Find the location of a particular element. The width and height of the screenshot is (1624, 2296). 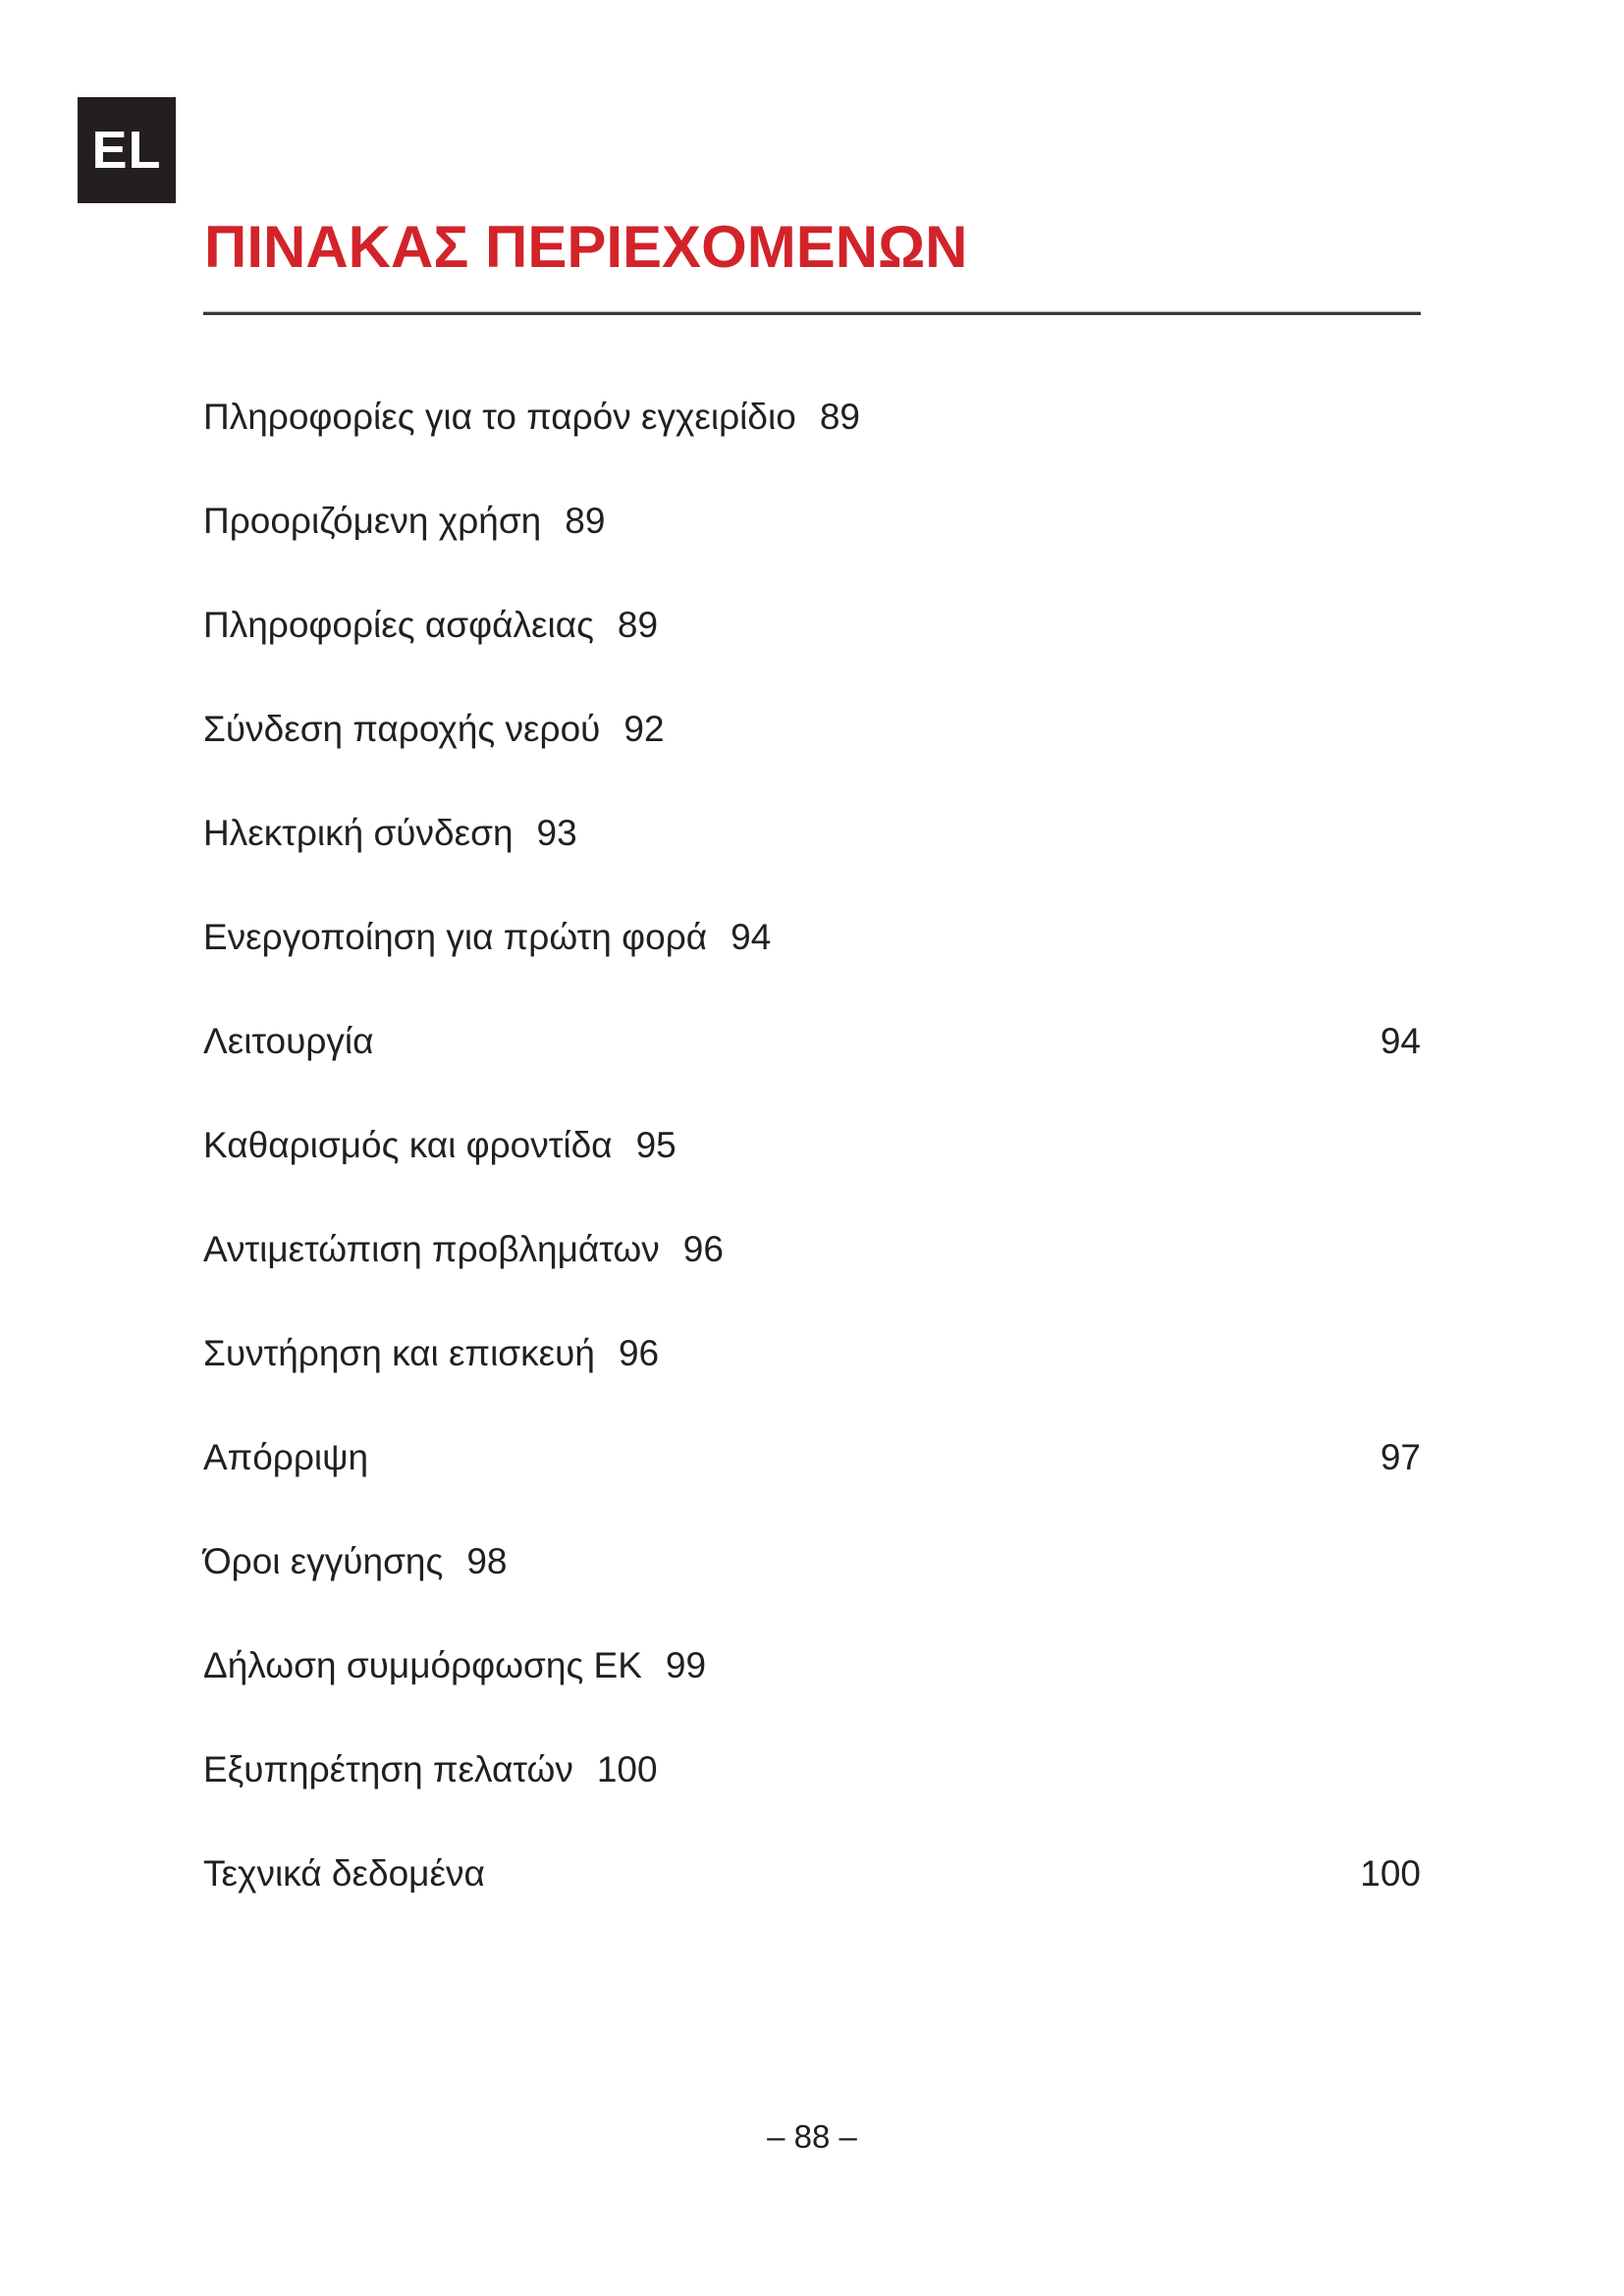

toc-entry-label: Πληροφορίες για το παρόν εγχειρίδιο is located at coordinates (499, 417).